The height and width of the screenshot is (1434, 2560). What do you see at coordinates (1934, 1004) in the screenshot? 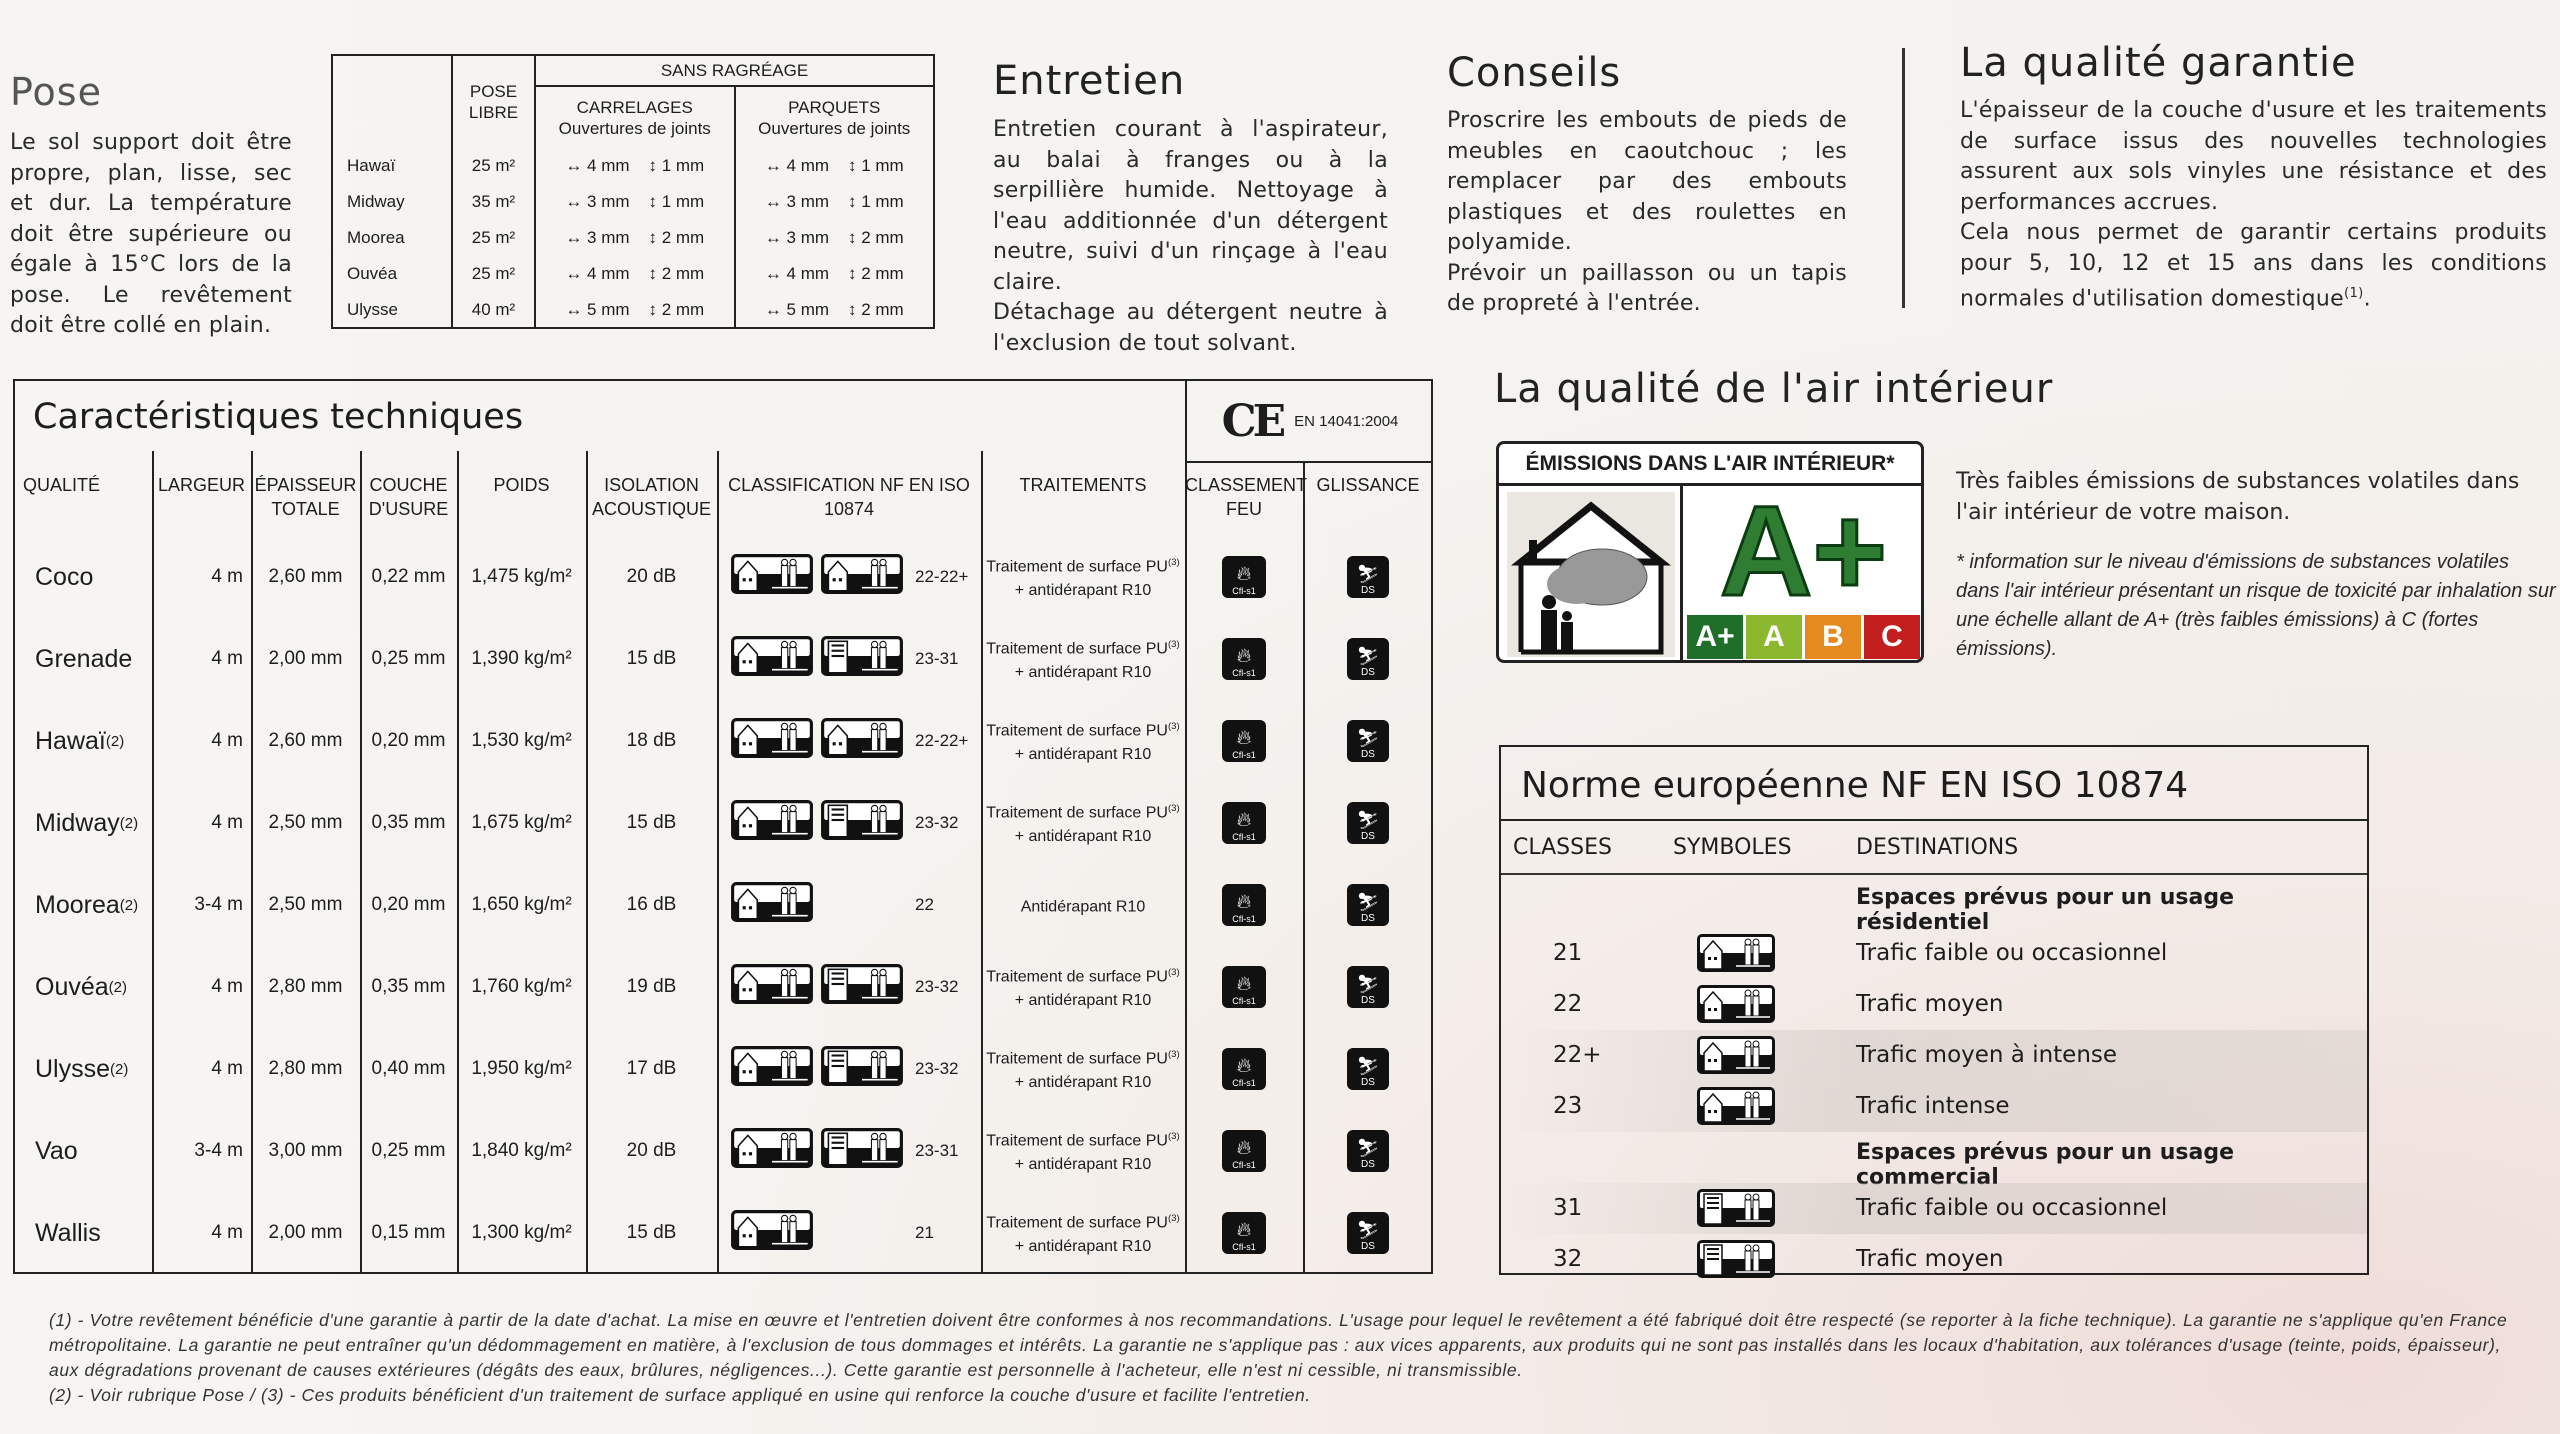
I see `norme-row: 22 Trafic moyen` at bounding box center [1934, 1004].